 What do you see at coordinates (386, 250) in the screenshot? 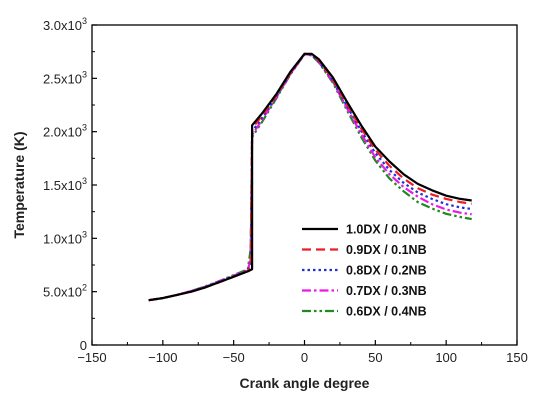
I see `legend-label: 0.9DX / 0.1NB` at bounding box center [386, 250].